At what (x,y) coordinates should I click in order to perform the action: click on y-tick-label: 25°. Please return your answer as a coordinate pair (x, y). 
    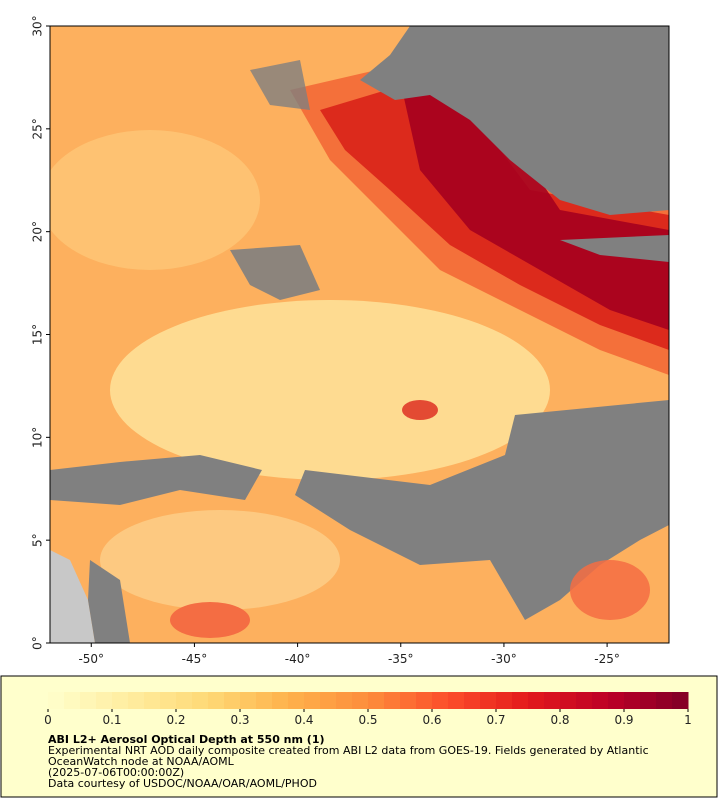
    Looking at the image, I should click on (38, 128).